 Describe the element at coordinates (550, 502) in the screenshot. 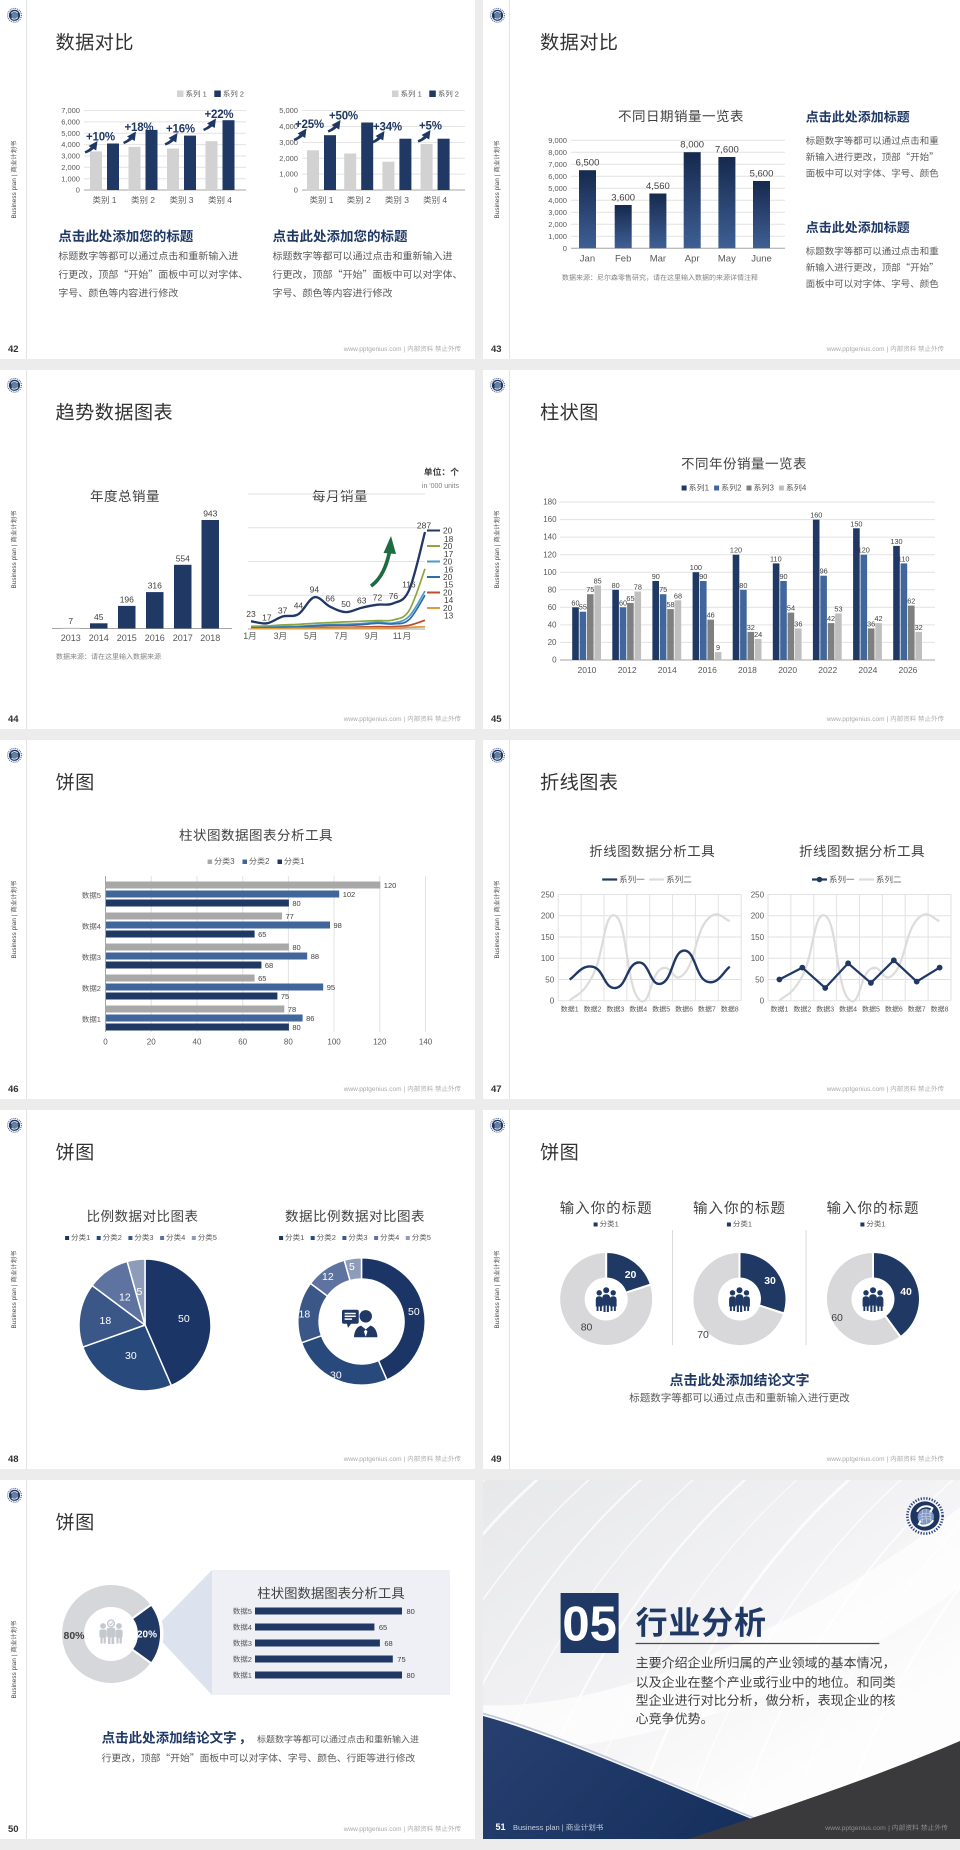

I see `svg-text: 180` at that location.